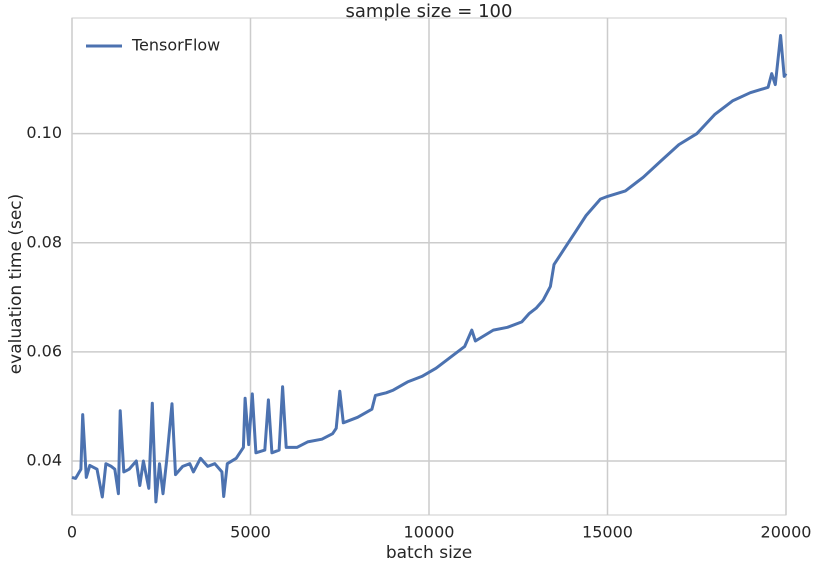 This screenshot has height=575, width=815. Describe the element at coordinates (44, 132) in the screenshot. I see `y-tick-label: 0.10` at that location.